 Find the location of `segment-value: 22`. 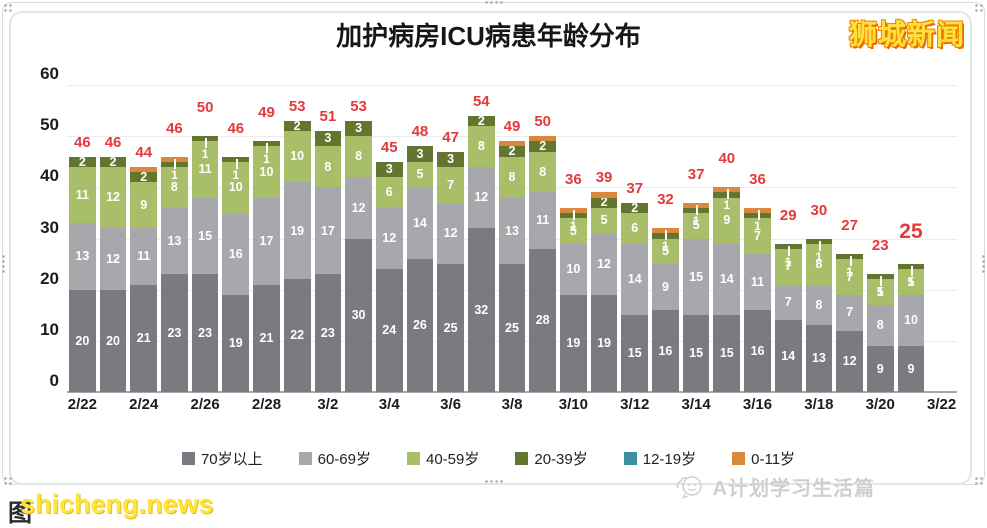

segment-value: 22 is located at coordinates (297, 335).